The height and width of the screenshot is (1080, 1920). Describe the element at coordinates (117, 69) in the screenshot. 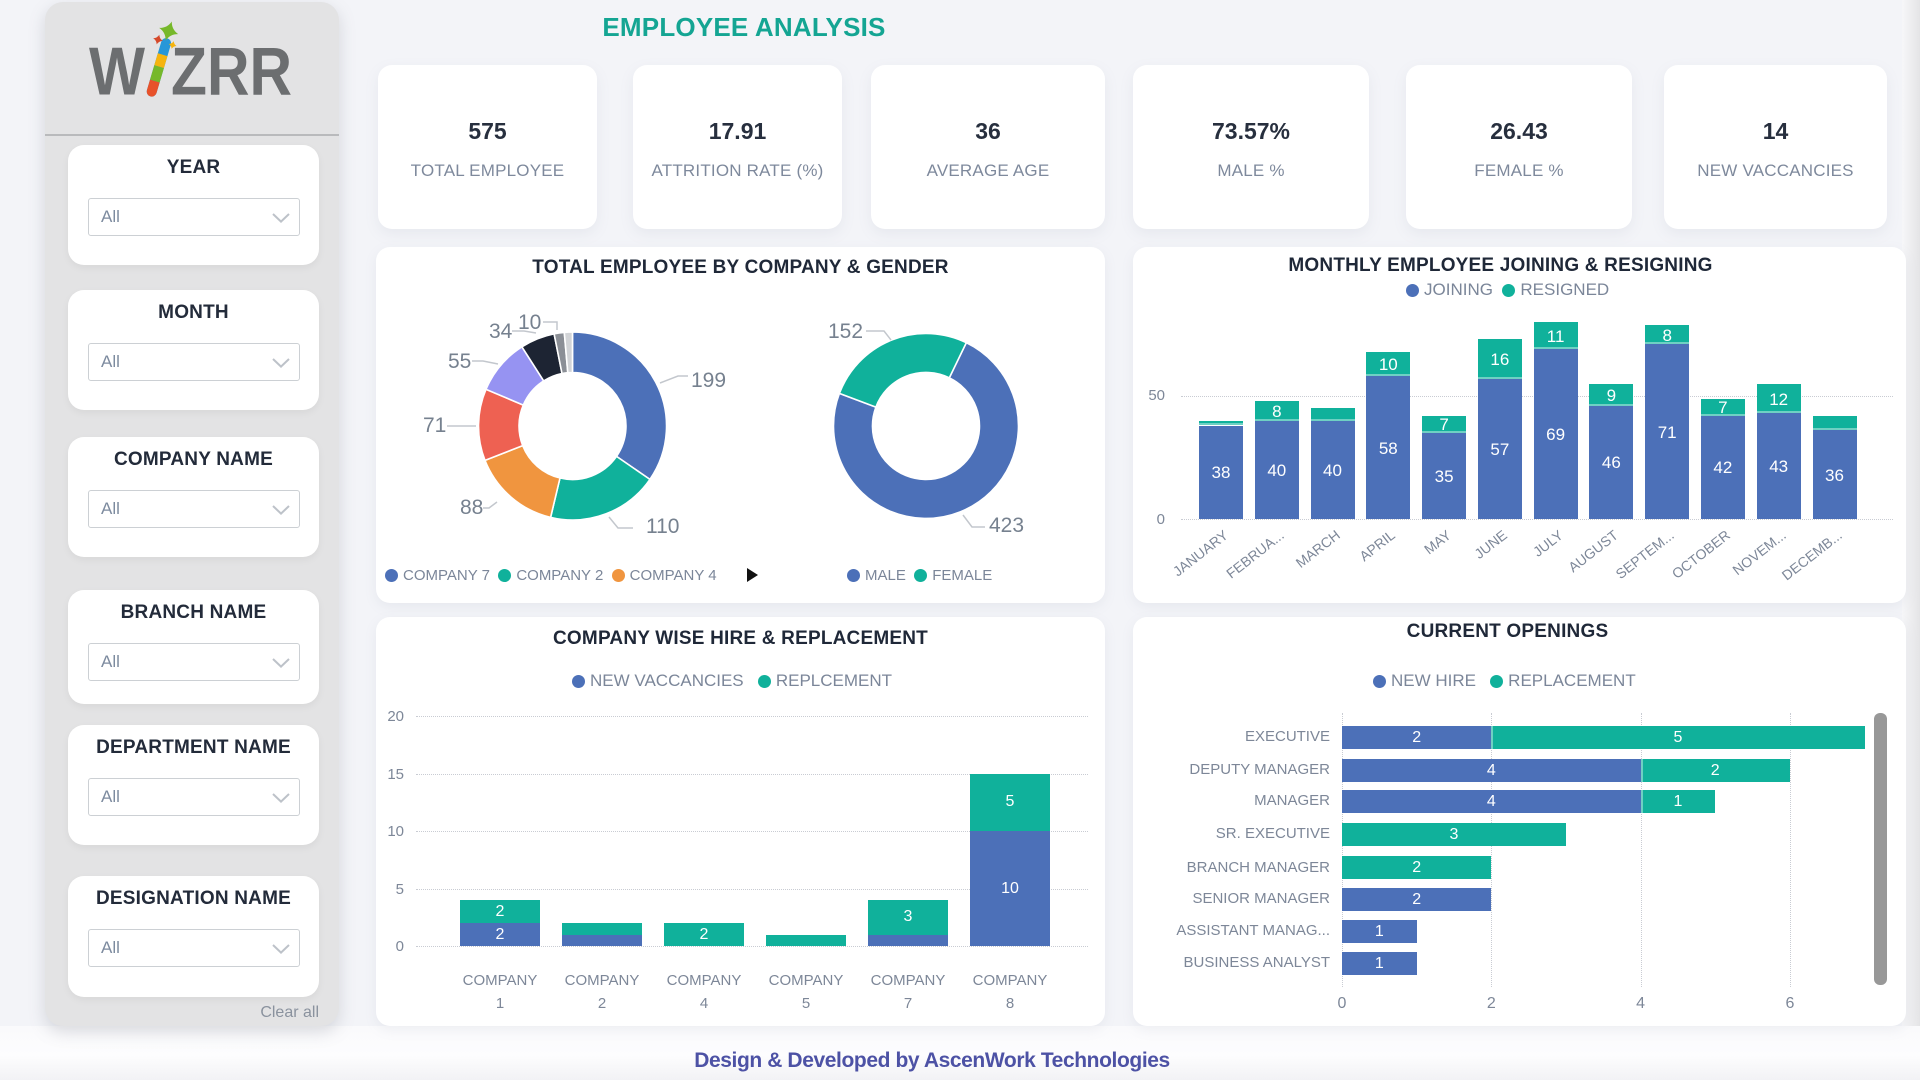

I see `svg-text: W` at that location.